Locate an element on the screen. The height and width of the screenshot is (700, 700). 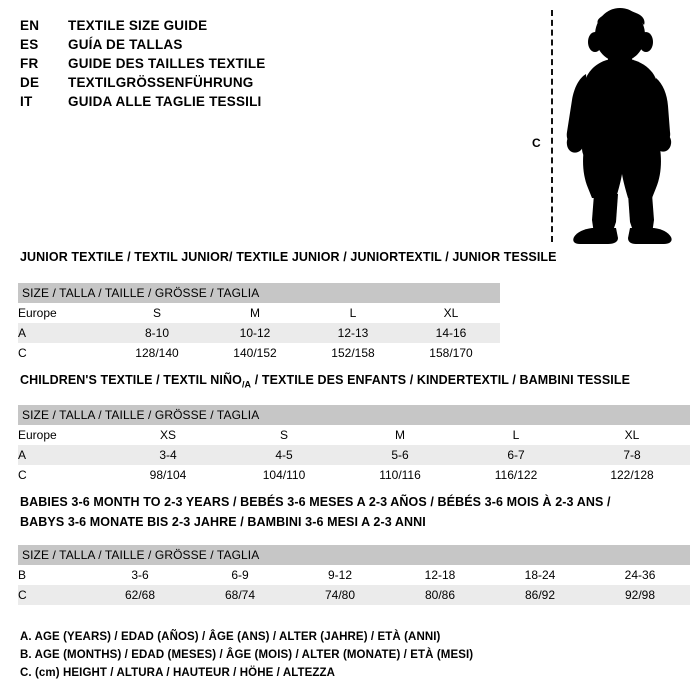
child-silhouette-icon is located at coordinates (619, 126).